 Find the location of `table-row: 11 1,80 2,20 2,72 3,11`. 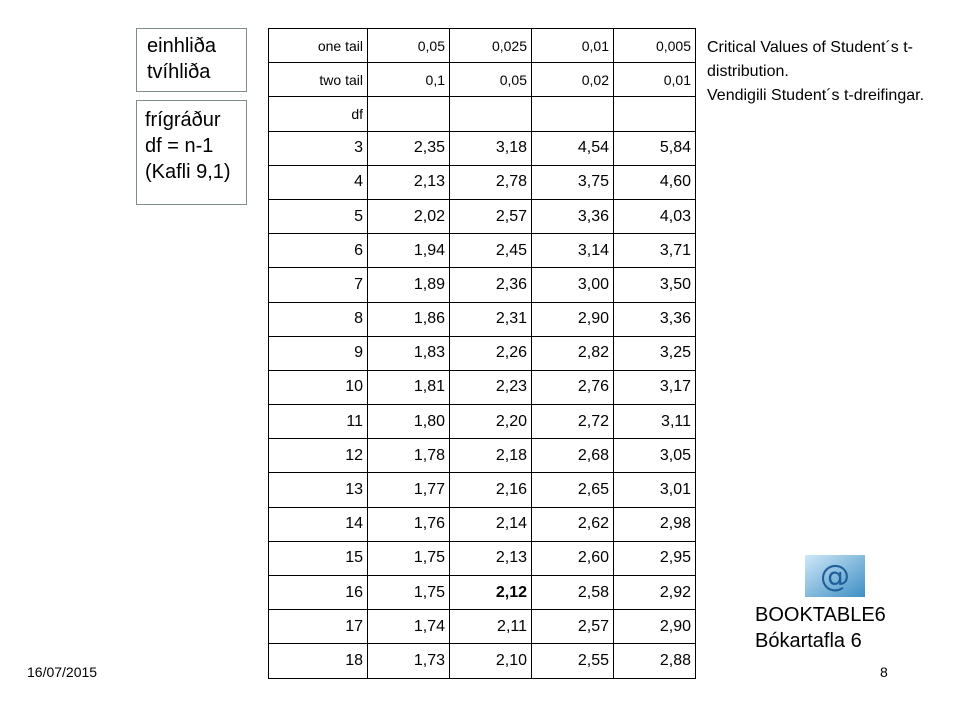

table-row: 11 1,80 2,20 2,72 3,11 is located at coordinates (482, 422).